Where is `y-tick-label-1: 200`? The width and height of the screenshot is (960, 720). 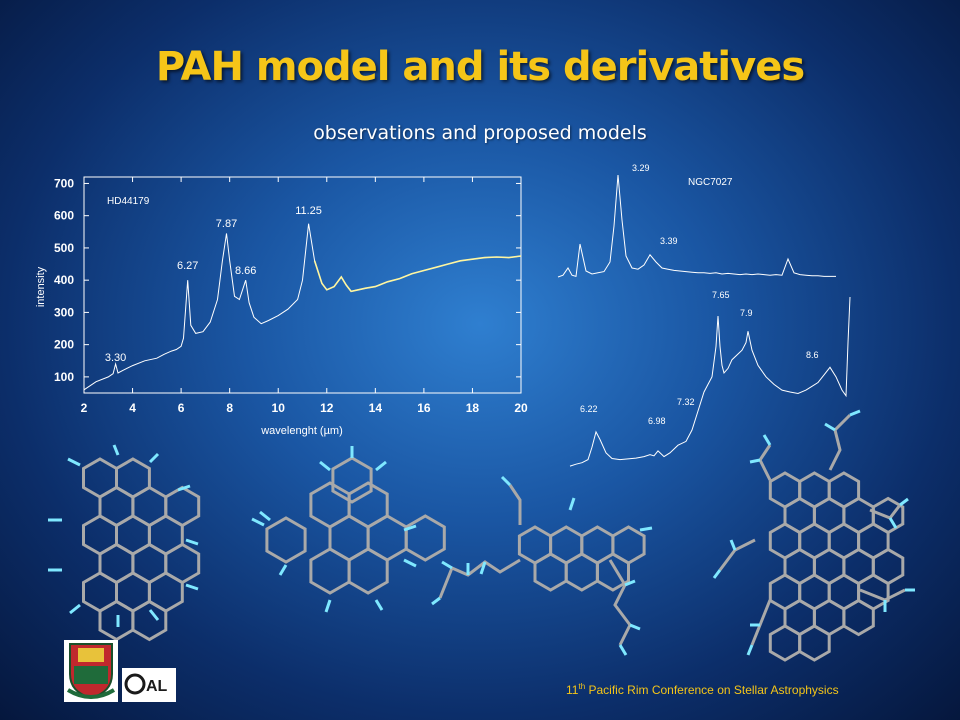 y-tick-label-1: 200 is located at coordinates (64, 345).